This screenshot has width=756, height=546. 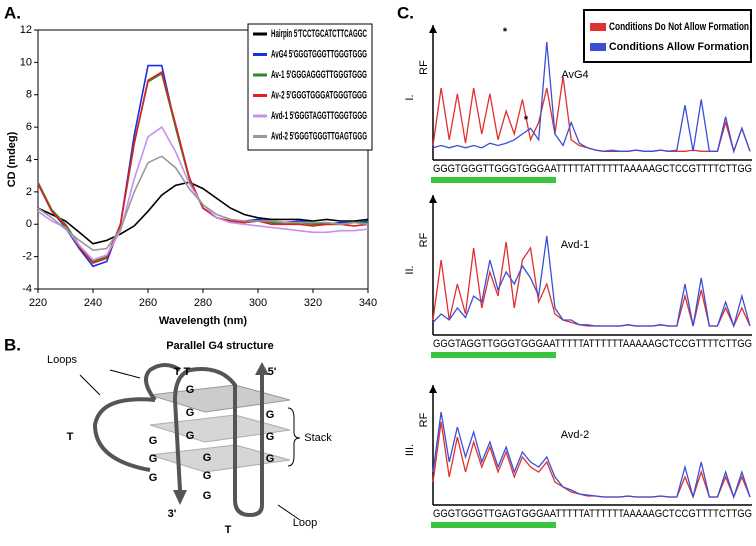 What do you see at coordinates (679, 47) in the screenshot?
I see `legend-label: Conditions Allow Formation` at bounding box center [679, 47].